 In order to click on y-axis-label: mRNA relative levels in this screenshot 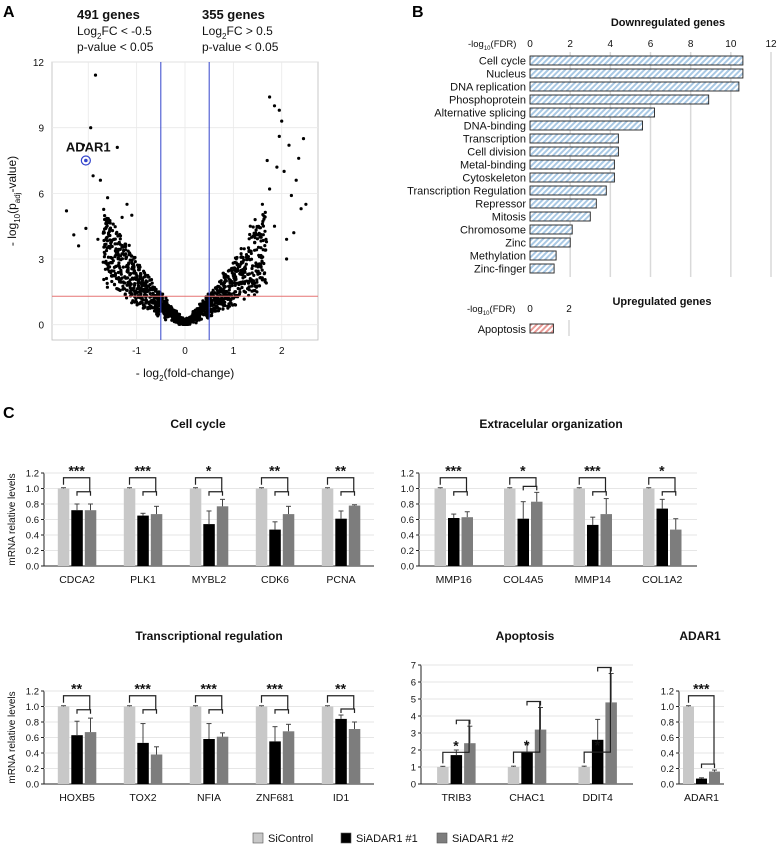, I will do `click(12, 519)`.